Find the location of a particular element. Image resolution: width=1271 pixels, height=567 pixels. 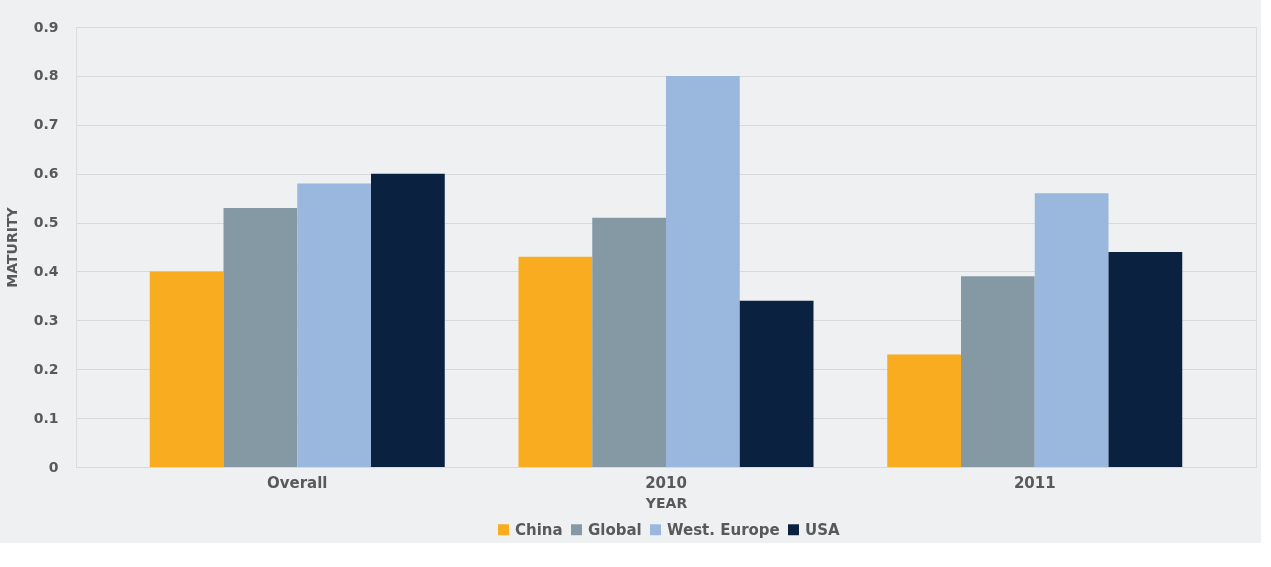

y-tick-label: 0.1 is located at coordinates (46, 417).